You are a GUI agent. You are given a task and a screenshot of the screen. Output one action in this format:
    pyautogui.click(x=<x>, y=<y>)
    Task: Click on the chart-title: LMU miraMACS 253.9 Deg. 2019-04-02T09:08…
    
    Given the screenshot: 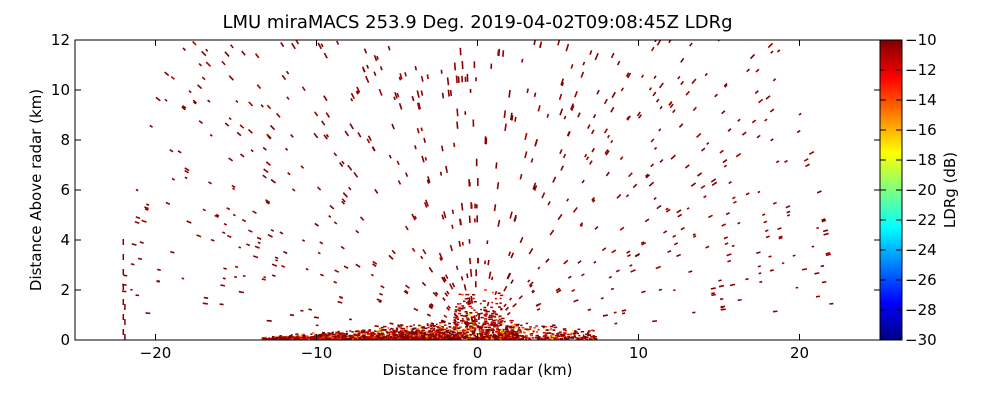 What is the action you would take?
    pyautogui.click(x=477, y=22)
    